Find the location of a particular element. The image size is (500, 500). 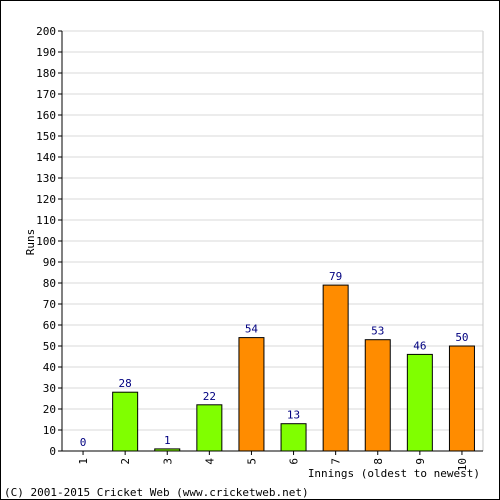

data-label: 54 is located at coordinates (252, 329).